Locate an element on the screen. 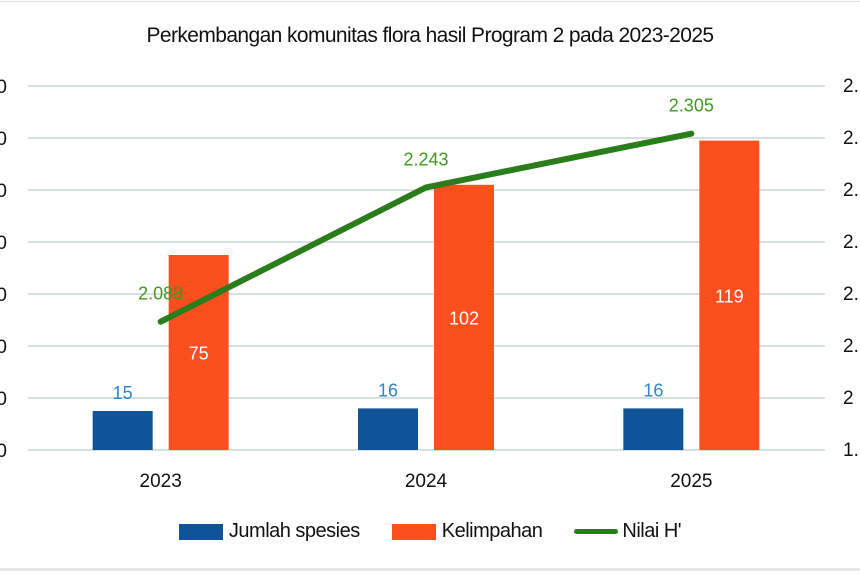 This screenshot has width=860, height=575. right-axis-tick-label: 2 is located at coordinates (848, 398).